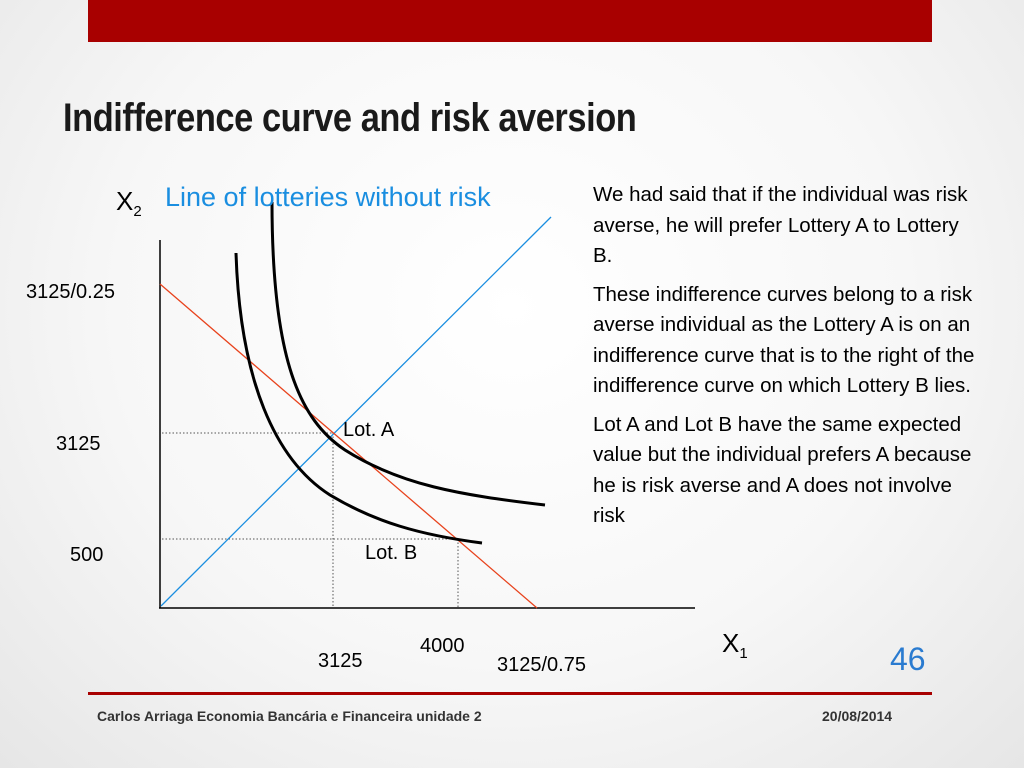  What do you see at coordinates (735, 645) in the screenshot?
I see `x-axis-label: X1` at bounding box center [735, 645].